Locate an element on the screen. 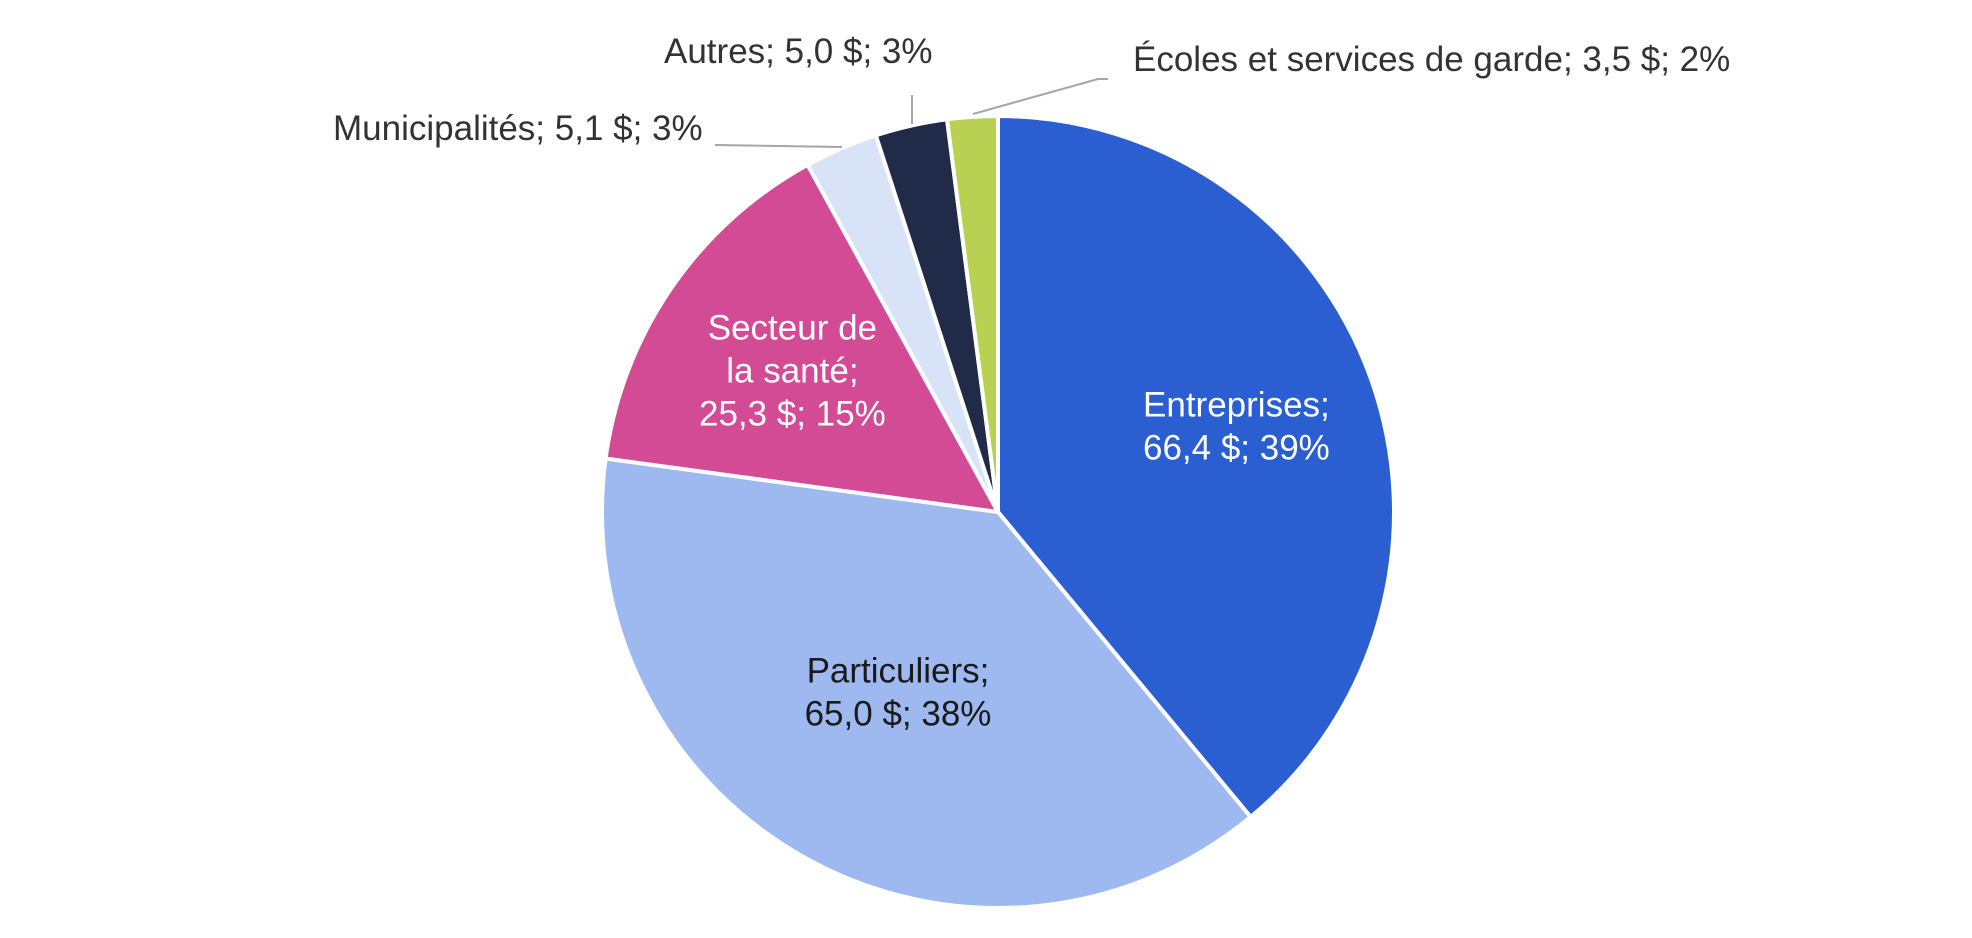 Image resolution: width=1972 pixels, height=938 pixels. data-label-particuliers: Particuliers; 65,0 $; 38% is located at coordinates (898, 693).